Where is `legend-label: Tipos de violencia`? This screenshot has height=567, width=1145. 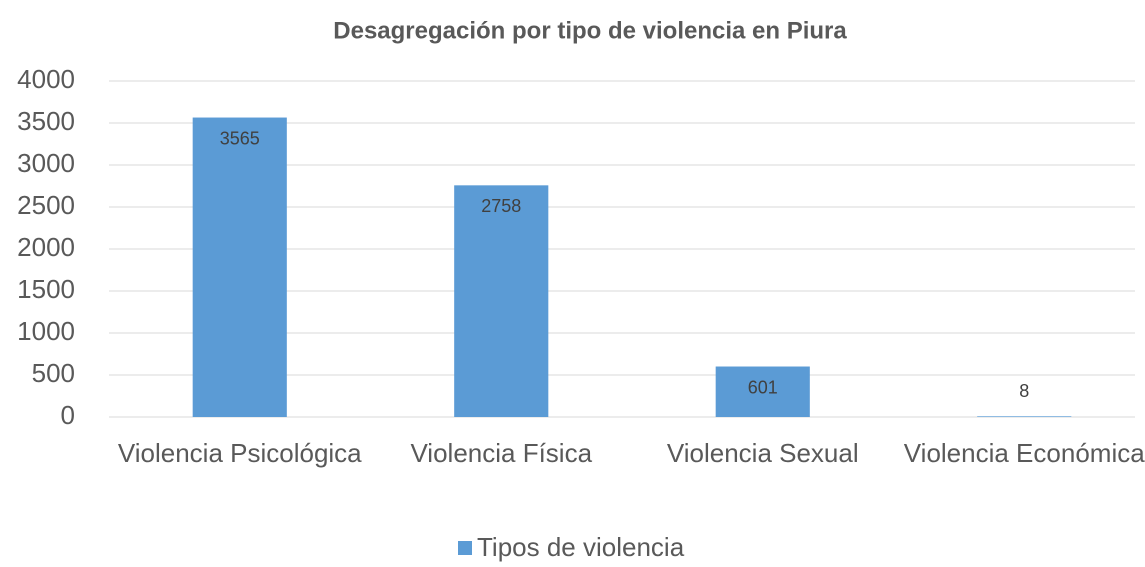
legend-label: Tipos de violencia is located at coordinates (581, 547).